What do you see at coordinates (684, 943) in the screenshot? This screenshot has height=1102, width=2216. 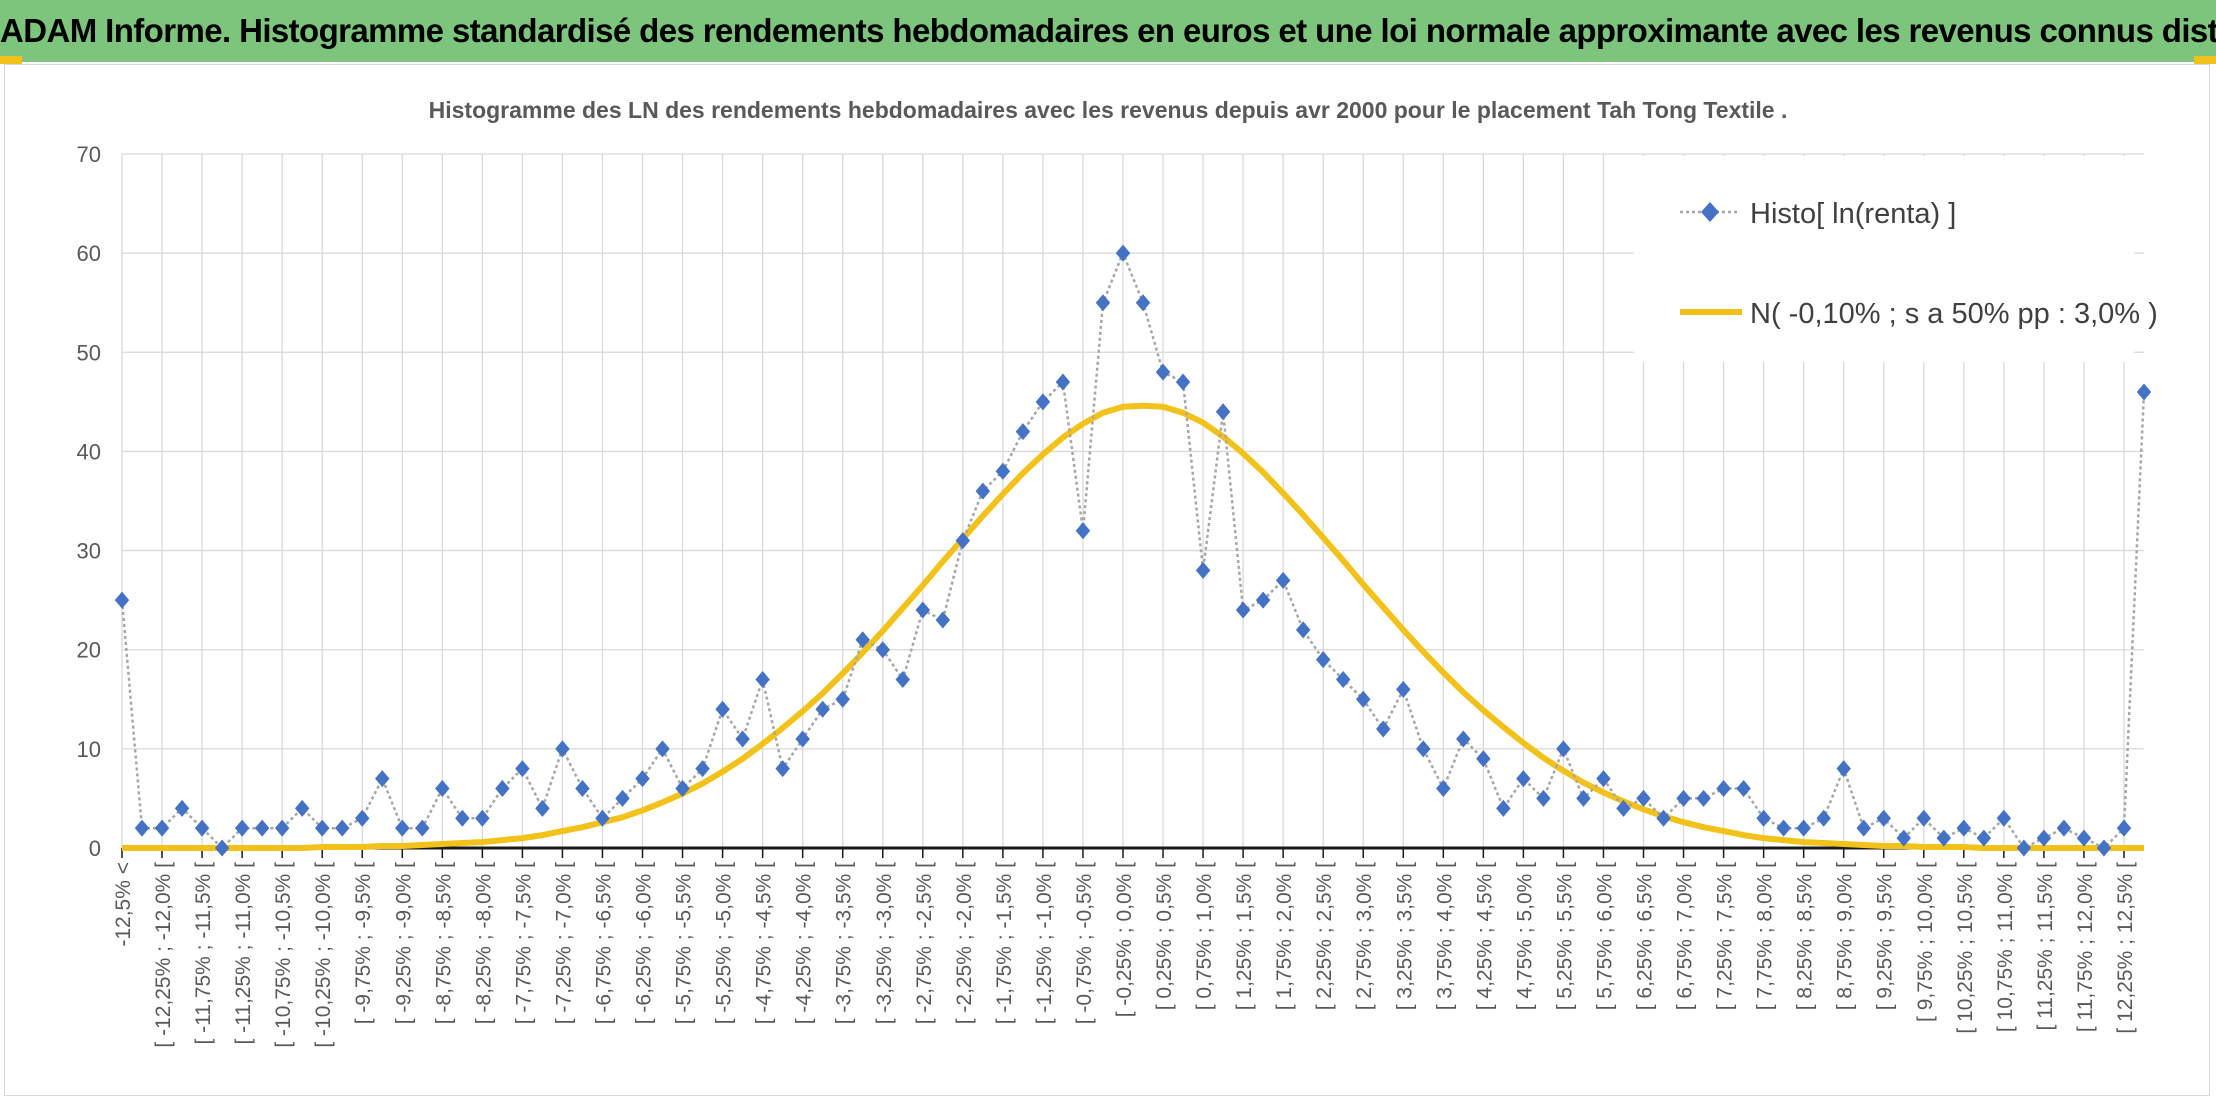 I see `x-tick-label: [ -5,75% ; -5,5% [` at bounding box center [684, 943].